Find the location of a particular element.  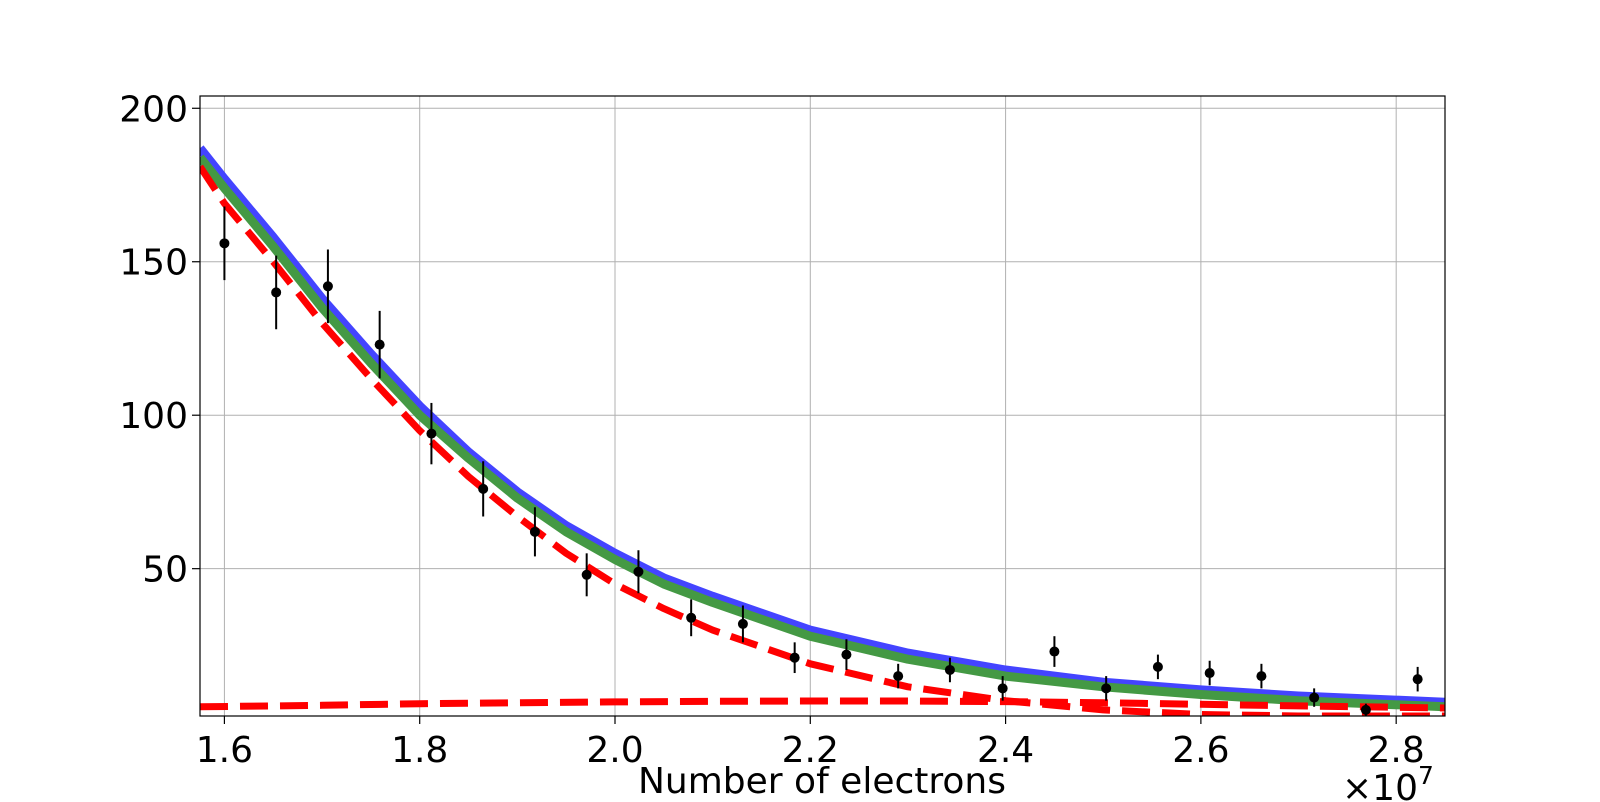

y-tick-label: 100 is located at coordinates (153, 416).